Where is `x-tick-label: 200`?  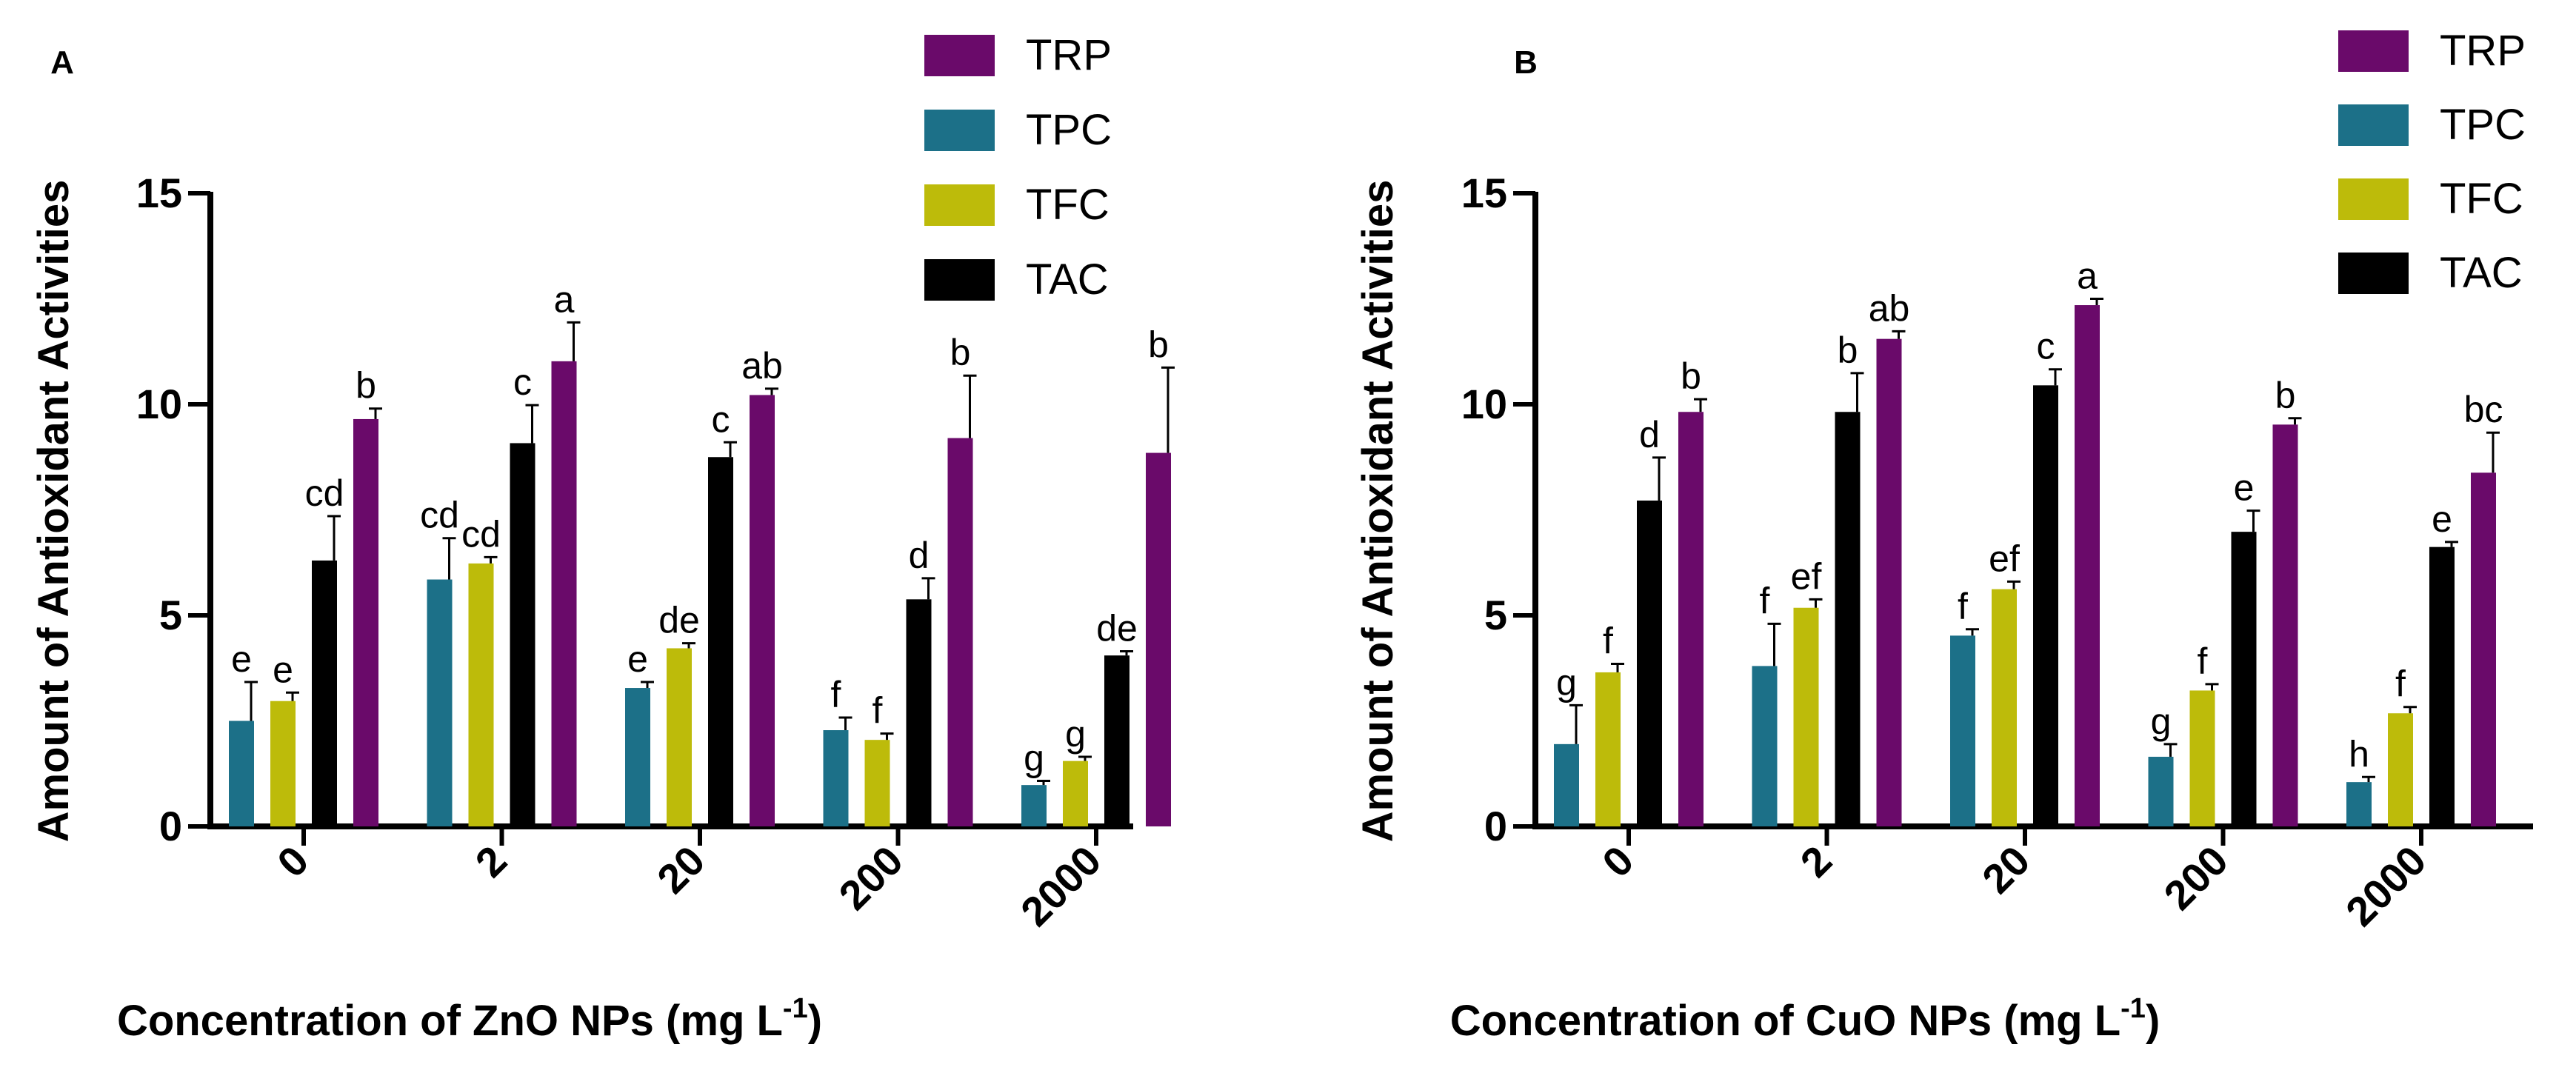 x-tick-label: 200 is located at coordinates (871, 878).